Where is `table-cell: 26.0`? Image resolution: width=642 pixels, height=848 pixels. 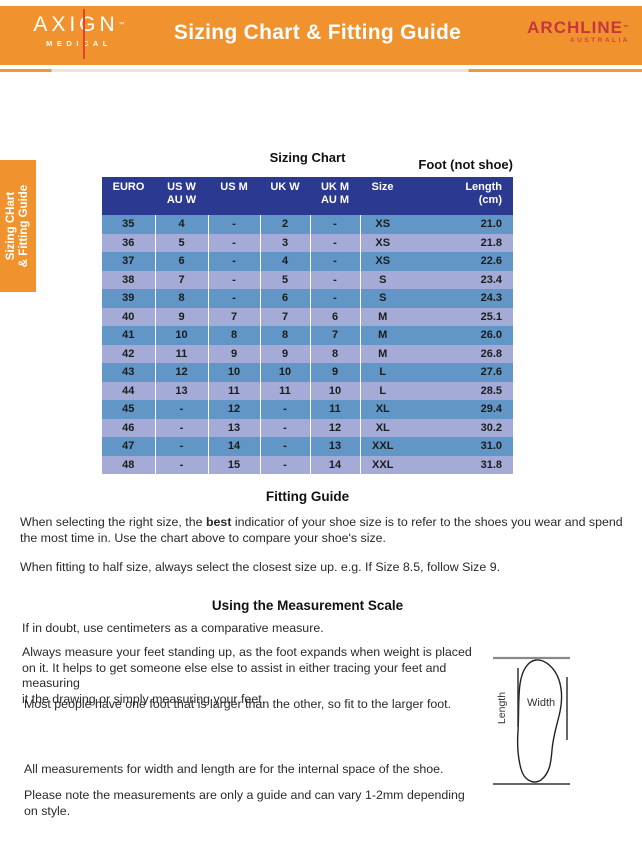 table-cell: 26.0 is located at coordinates (459, 335).